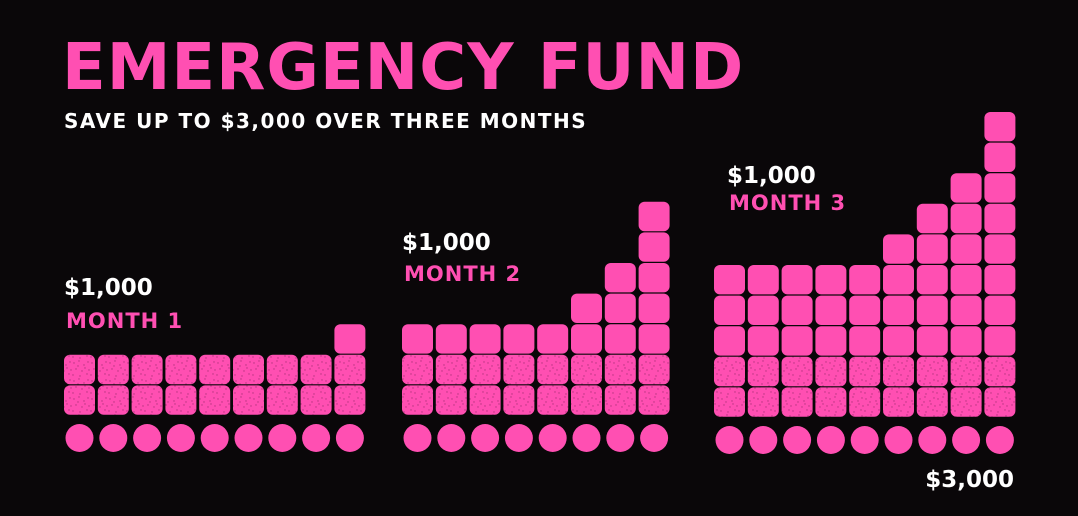  I want to click on month-group: $1,000 MONTH 2, so click(536, 326).